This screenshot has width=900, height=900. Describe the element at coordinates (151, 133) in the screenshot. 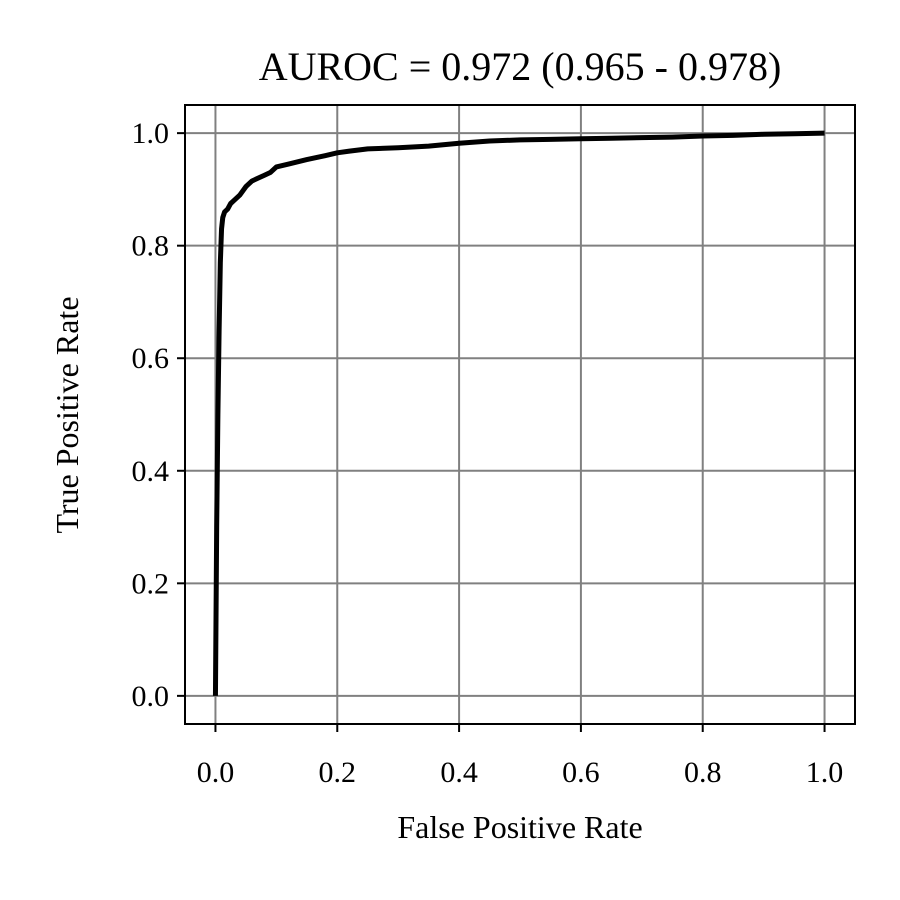

I see `y-tick-label-5: 1.0` at that location.